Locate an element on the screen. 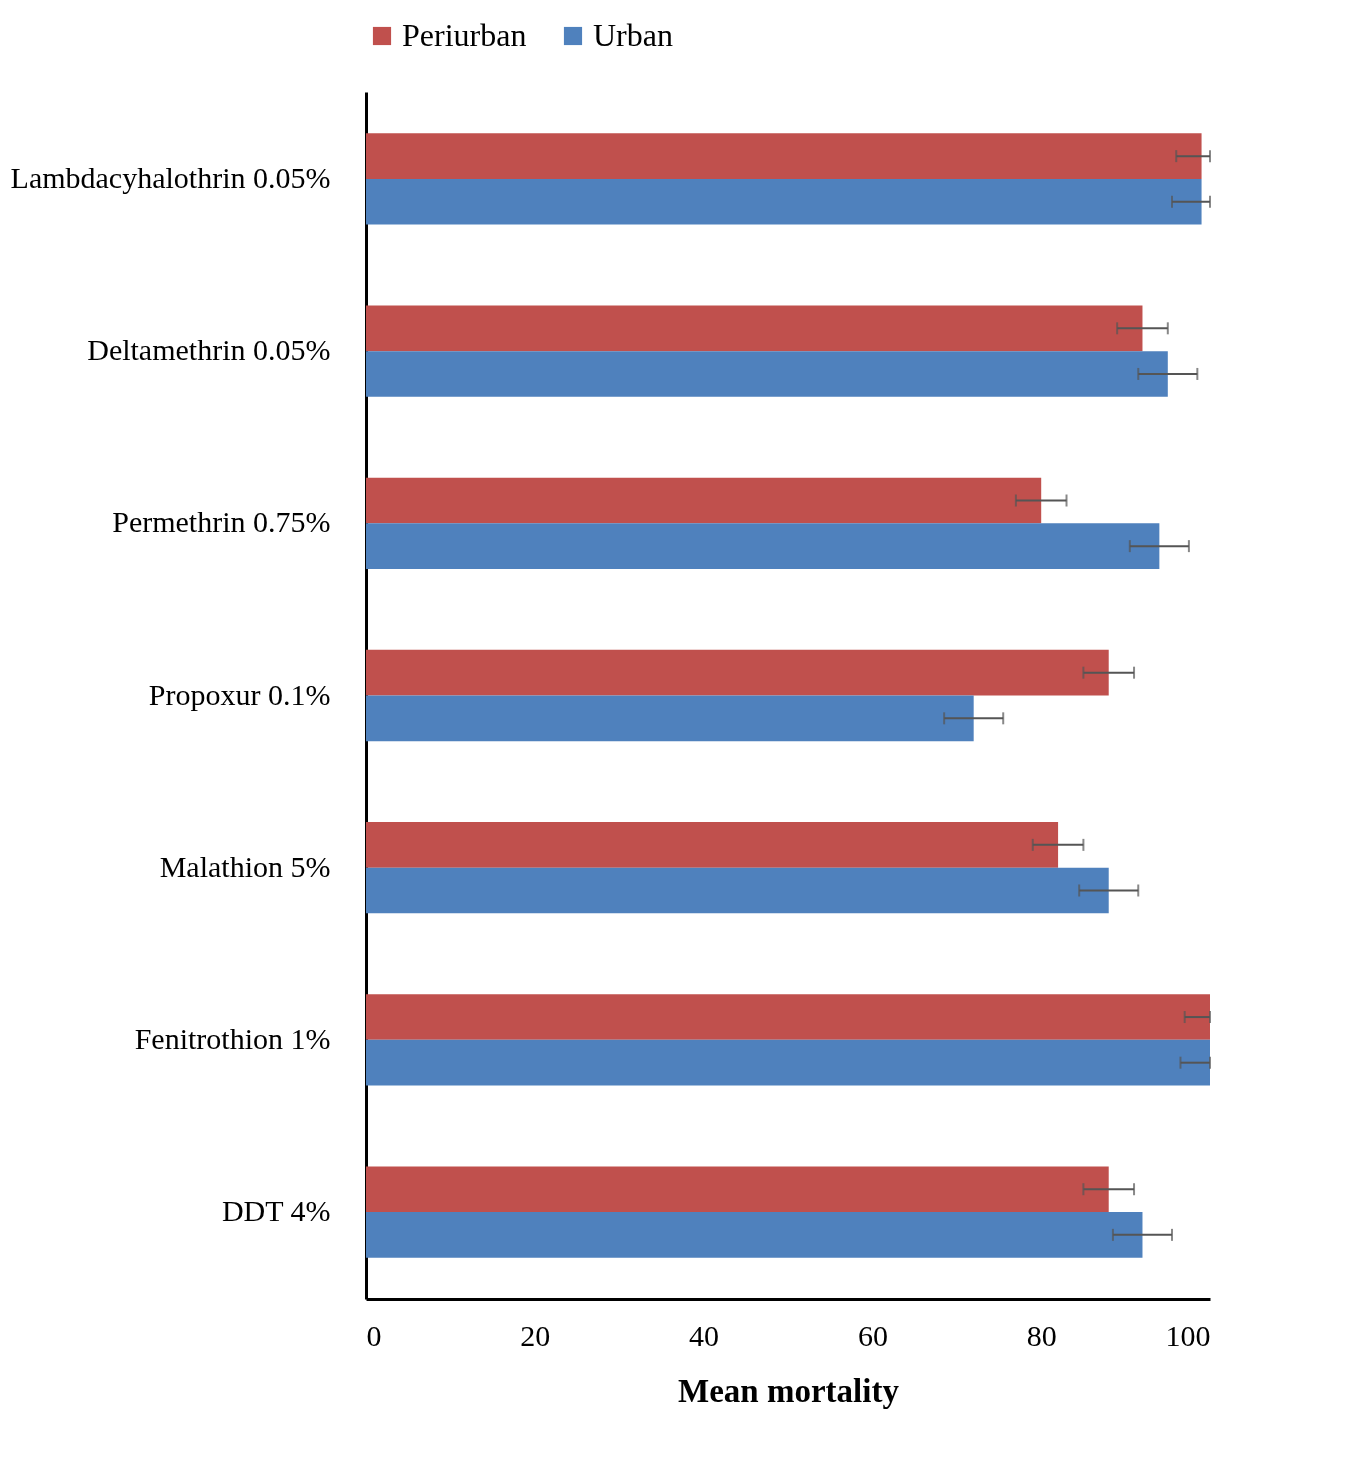 Image resolution: width=1361 pixels, height=1463 pixels. y-tick-label: DDT 4% is located at coordinates (276, 1211).